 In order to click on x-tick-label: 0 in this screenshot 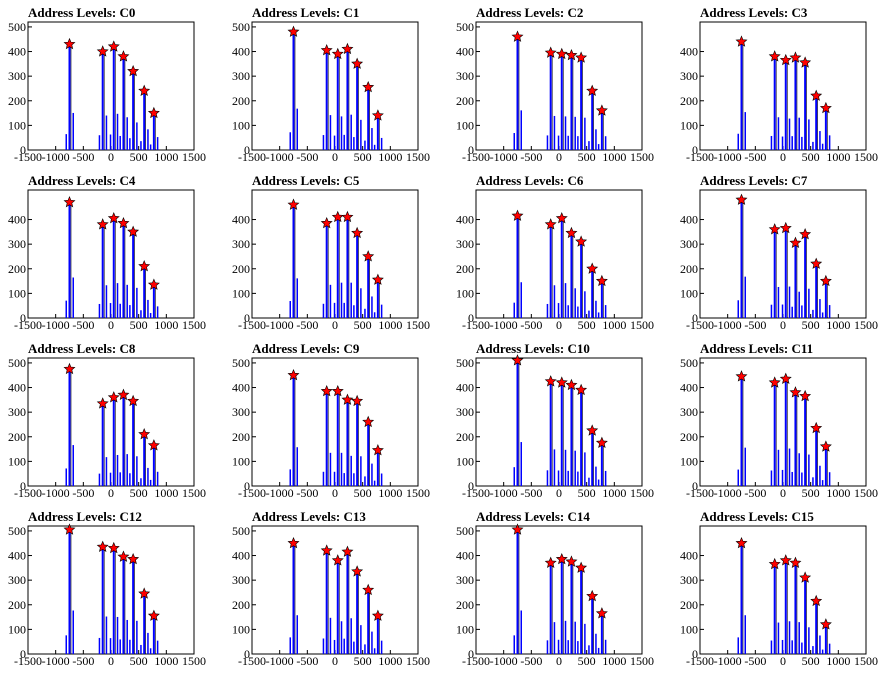, I will do `click(559, 157)`.